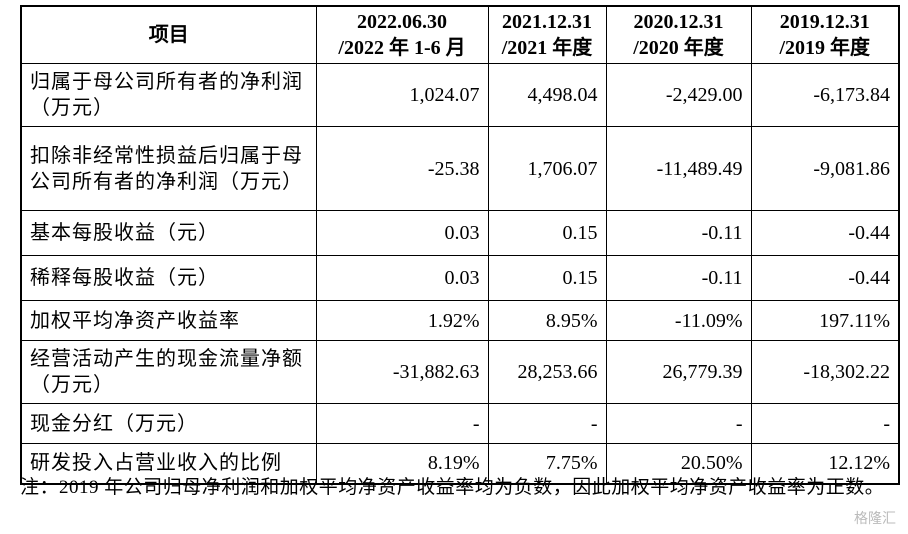  Describe the element at coordinates (547, 95) in the screenshot. I see `cell-value: 4,498.04` at that location.